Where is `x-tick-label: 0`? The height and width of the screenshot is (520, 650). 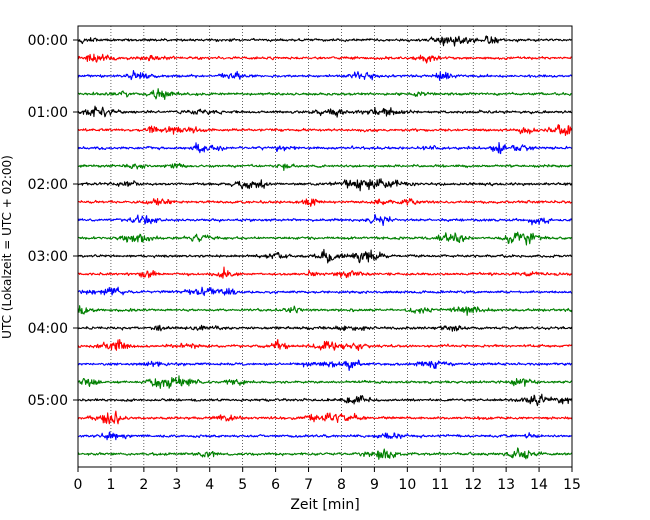
x-tick-label: 0 is located at coordinates (78, 485).